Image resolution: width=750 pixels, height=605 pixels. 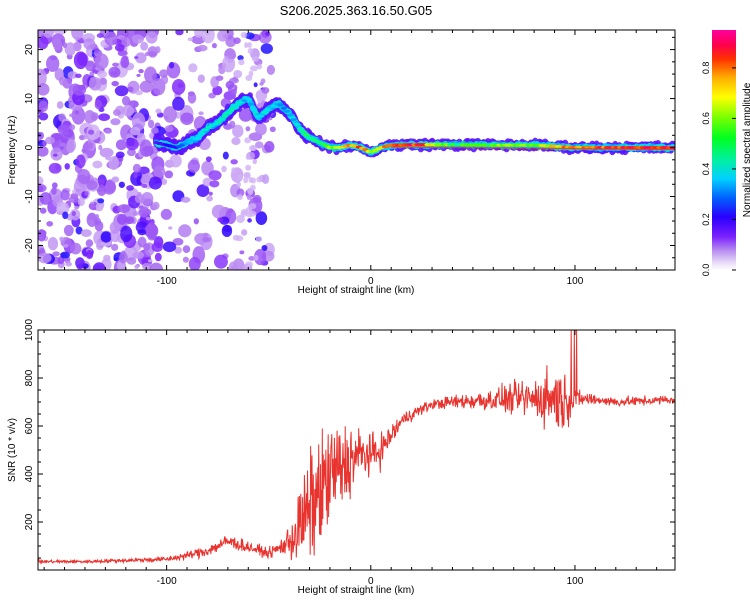 What do you see at coordinates (29, 99) in the screenshot?
I see `heatmap-y-tick-label: 10` at bounding box center [29, 99].